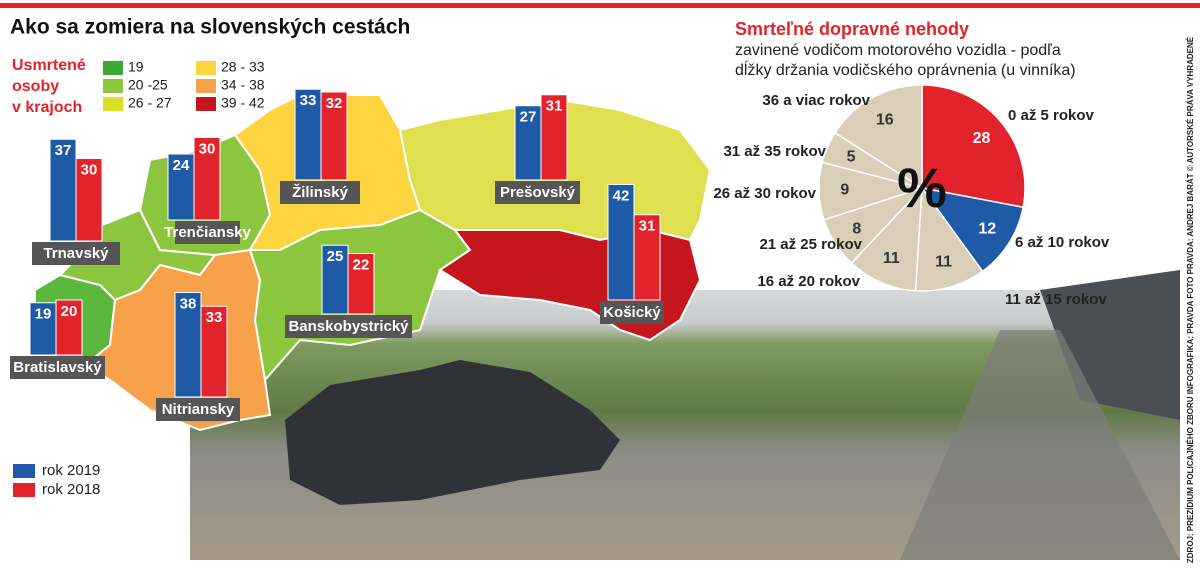  I want to click on title: Ako sa zomiera na slovenských cestách, so click(210, 27).